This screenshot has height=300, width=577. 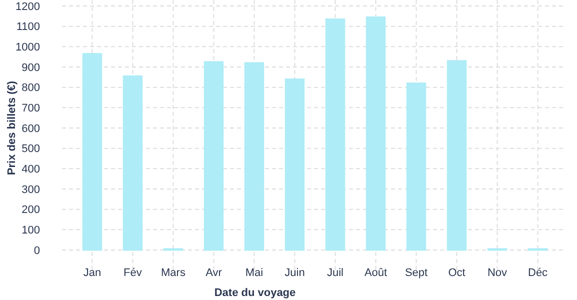 I want to click on y-tick-label: 100, so click(x=31, y=230).